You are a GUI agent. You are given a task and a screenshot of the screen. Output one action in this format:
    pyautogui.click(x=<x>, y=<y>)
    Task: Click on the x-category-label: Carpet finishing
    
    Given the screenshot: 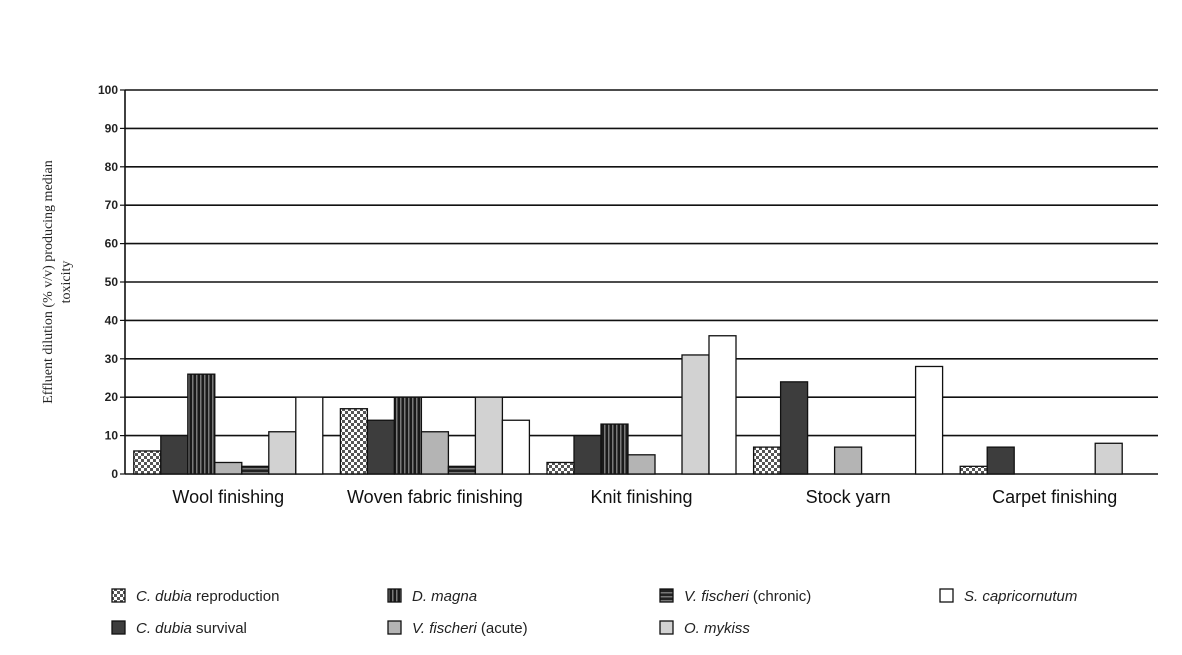 What is the action you would take?
    pyautogui.click(x=1054, y=497)
    